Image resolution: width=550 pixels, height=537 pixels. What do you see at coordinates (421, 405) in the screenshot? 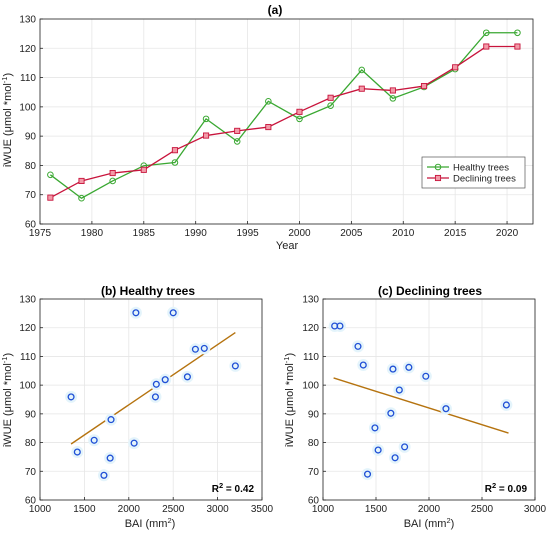
I see `trend-line` at bounding box center [421, 405].